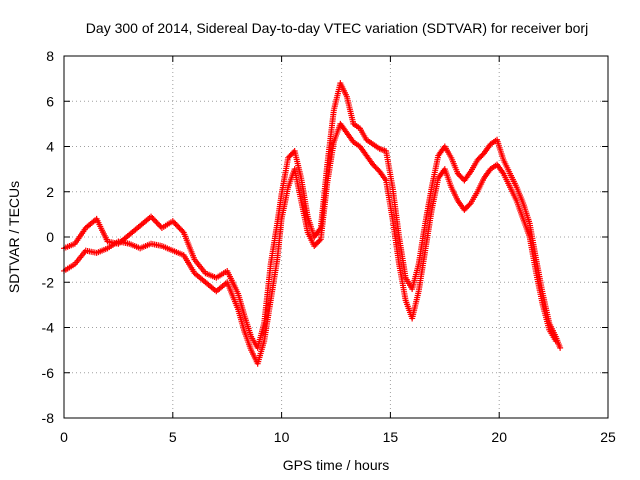 The height and width of the screenshot is (480, 640). What do you see at coordinates (48, 282) in the screenshot?
I see `y-tick-label: -2` at bounding box center [48, 282].